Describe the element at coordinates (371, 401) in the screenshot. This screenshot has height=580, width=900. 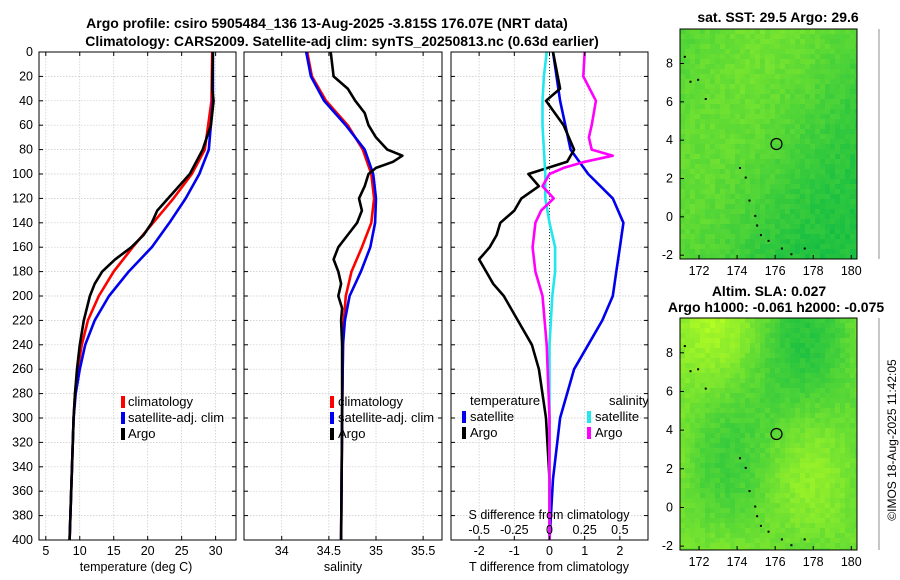
I see `legend-label-climatology: climatology` at that location.